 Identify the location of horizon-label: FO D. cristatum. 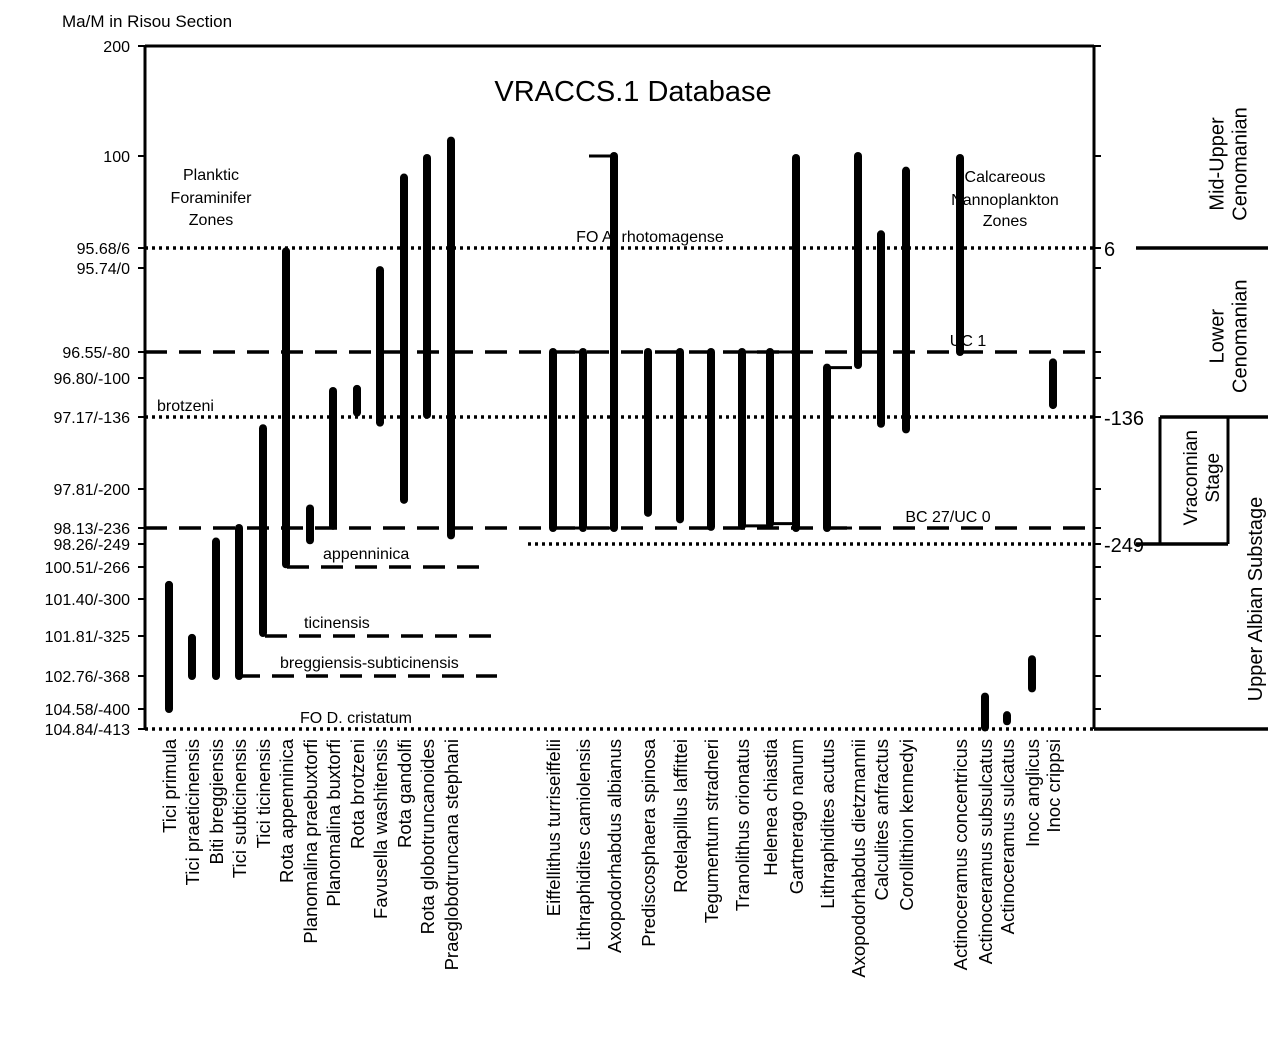
(356, 718).